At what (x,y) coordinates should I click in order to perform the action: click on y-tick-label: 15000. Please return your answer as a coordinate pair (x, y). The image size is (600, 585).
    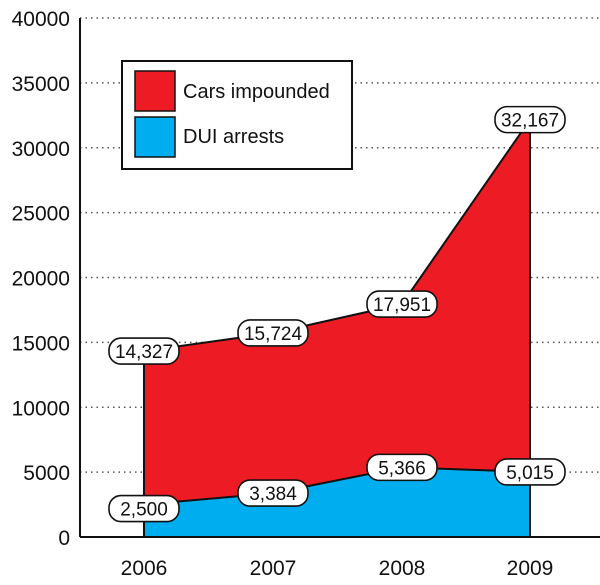
    Looking at the image, I should click on (41, 343).